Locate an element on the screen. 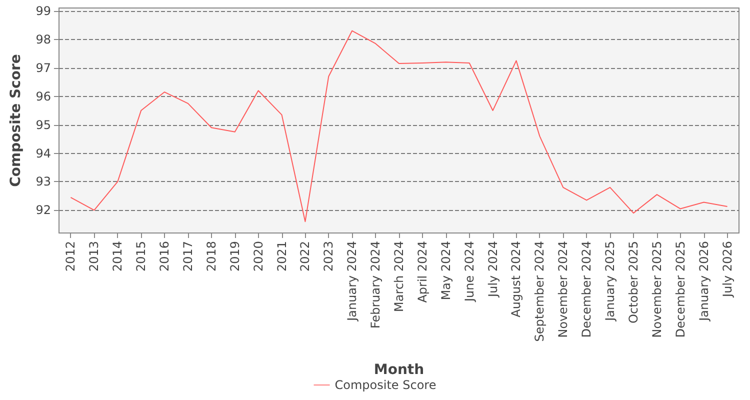 This screenshot has height=400, width=750. y-tick-label: 93 is located at coordinates (43, 181).